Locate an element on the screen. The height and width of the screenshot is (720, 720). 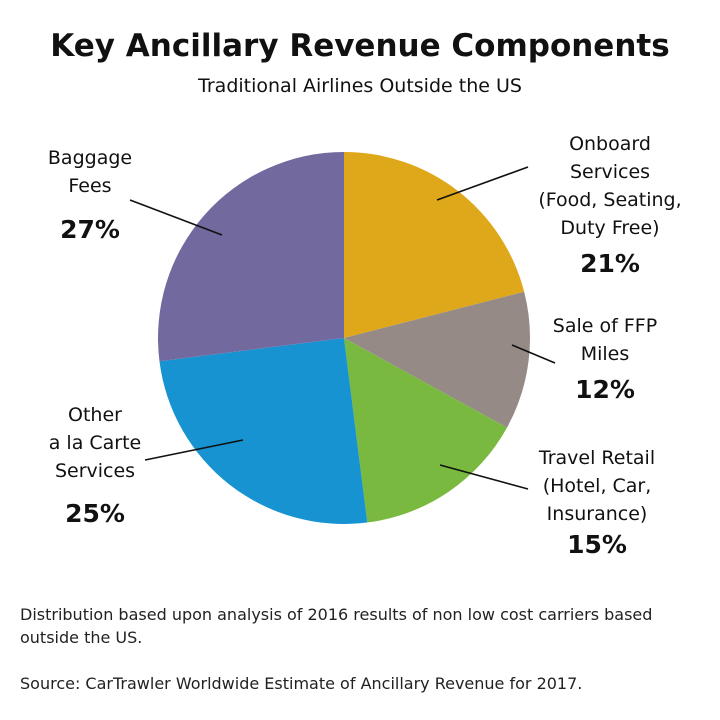
value-label: 21% is located at coordinates (610, 263).